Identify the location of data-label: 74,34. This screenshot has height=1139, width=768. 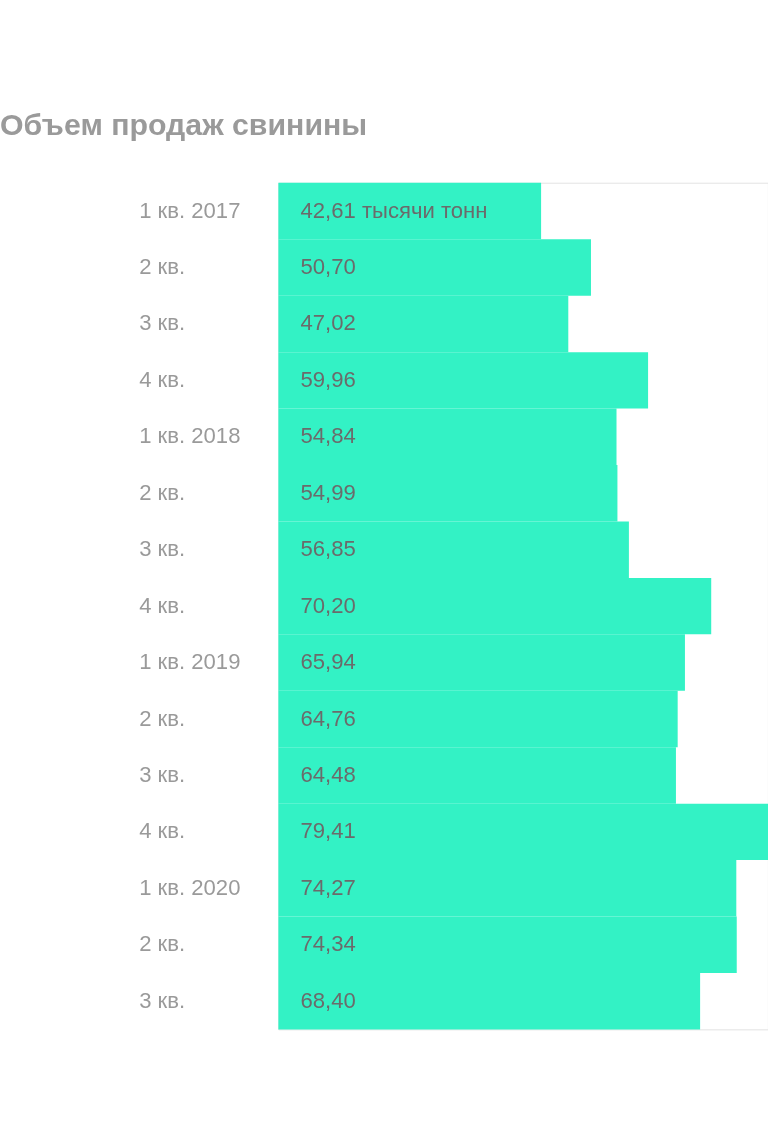
(328, 944).